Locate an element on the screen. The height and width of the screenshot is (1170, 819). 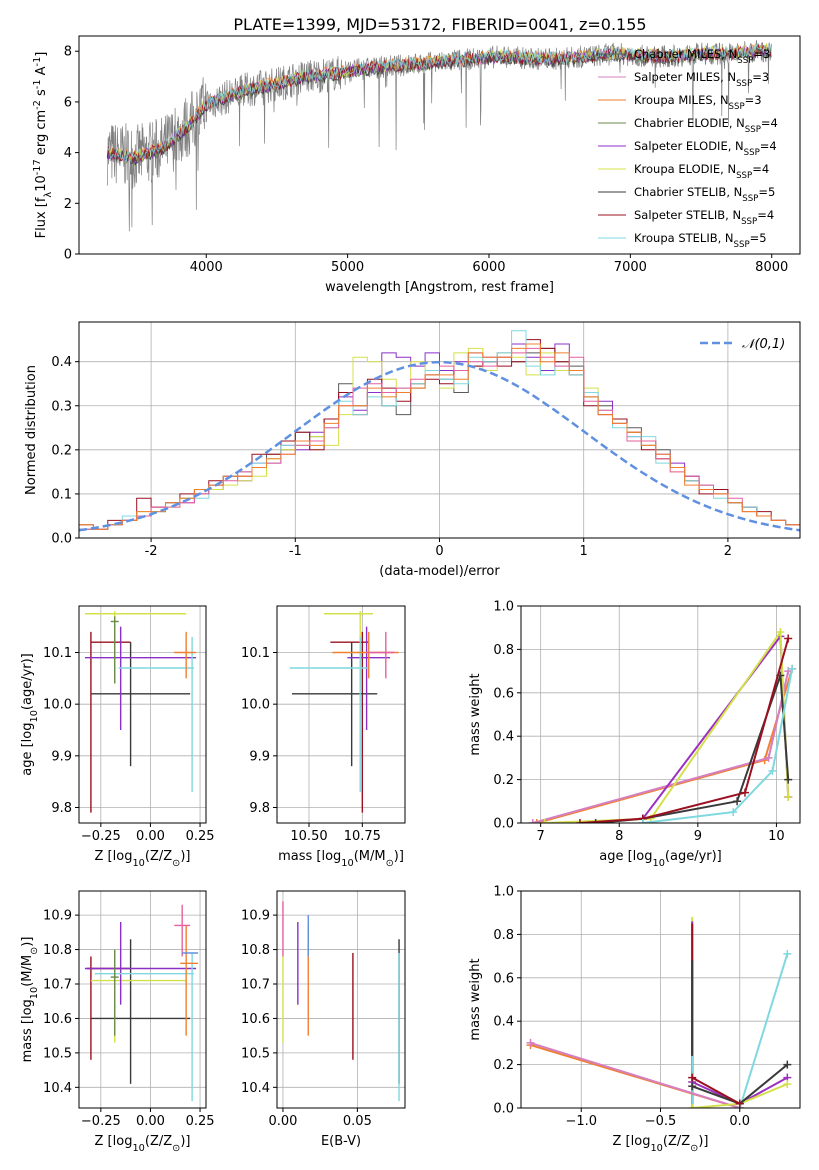
y-tick-label: 0.3 is located at coordinates (61, 406).